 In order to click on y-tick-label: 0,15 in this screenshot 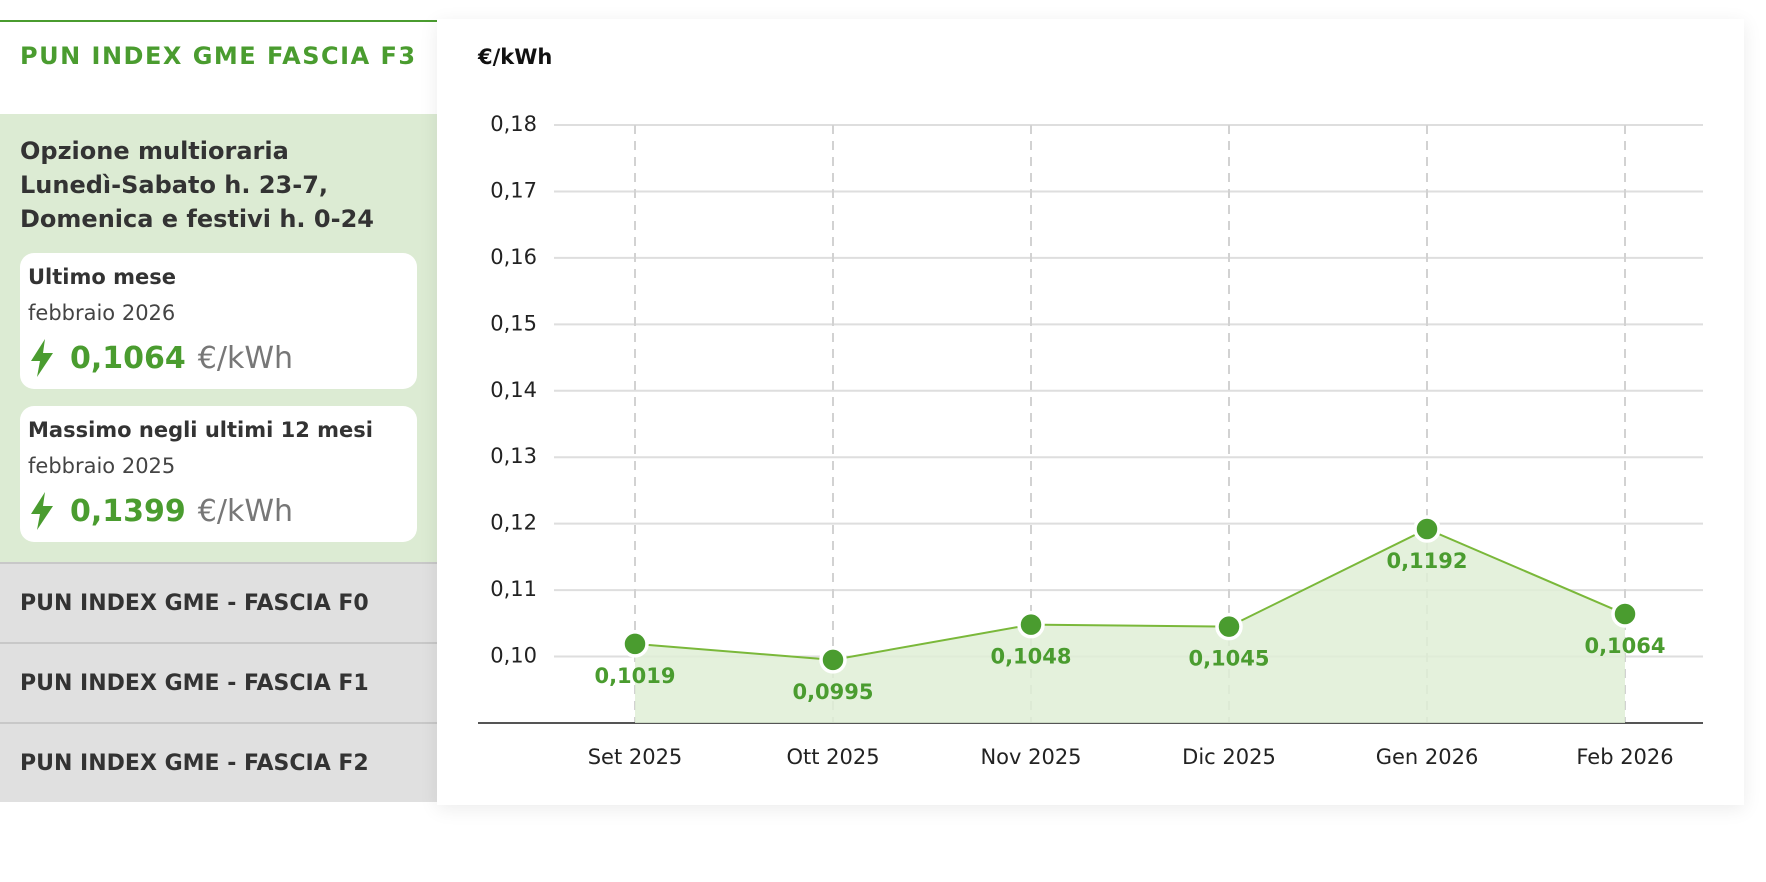, I will do `click(513, 323)`.